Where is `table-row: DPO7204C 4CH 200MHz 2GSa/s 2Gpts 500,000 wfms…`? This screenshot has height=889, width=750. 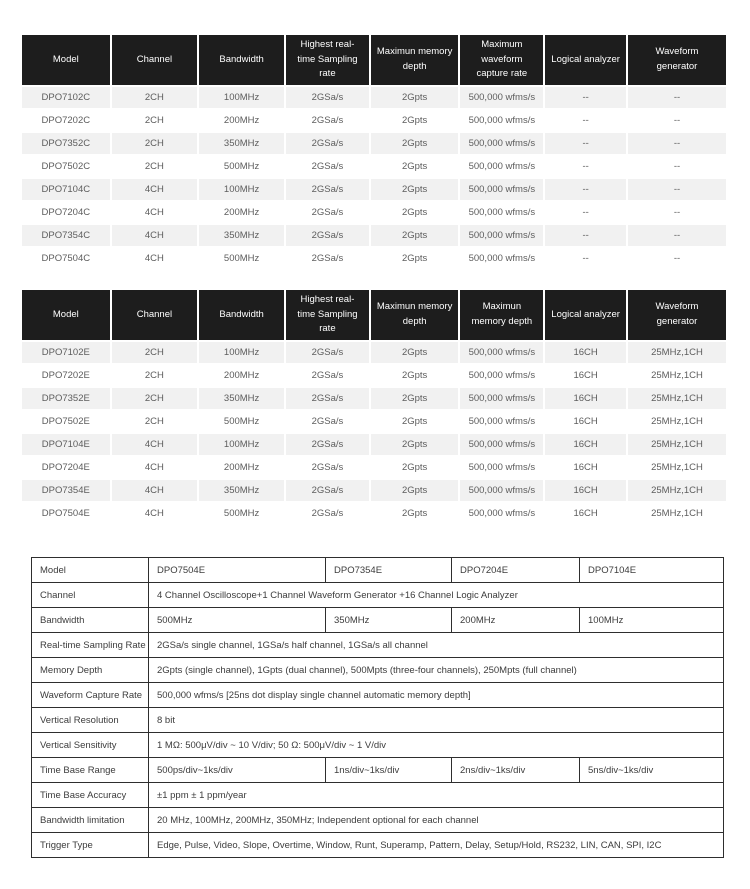 table-row: DPO7204C 4CH 200MHz 2GSa/s 2Gpts 500,000 wfms… is located at coordinates (374, 212).